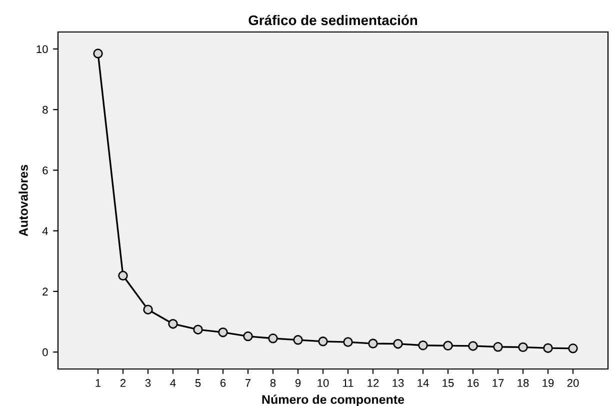 Image resolution: width=613 pixels, height=406 pixels. What do you see at coordinates (423, 383) in the screenshot?
I see `x-tick-label: 14` at bounding box center [423, 383].